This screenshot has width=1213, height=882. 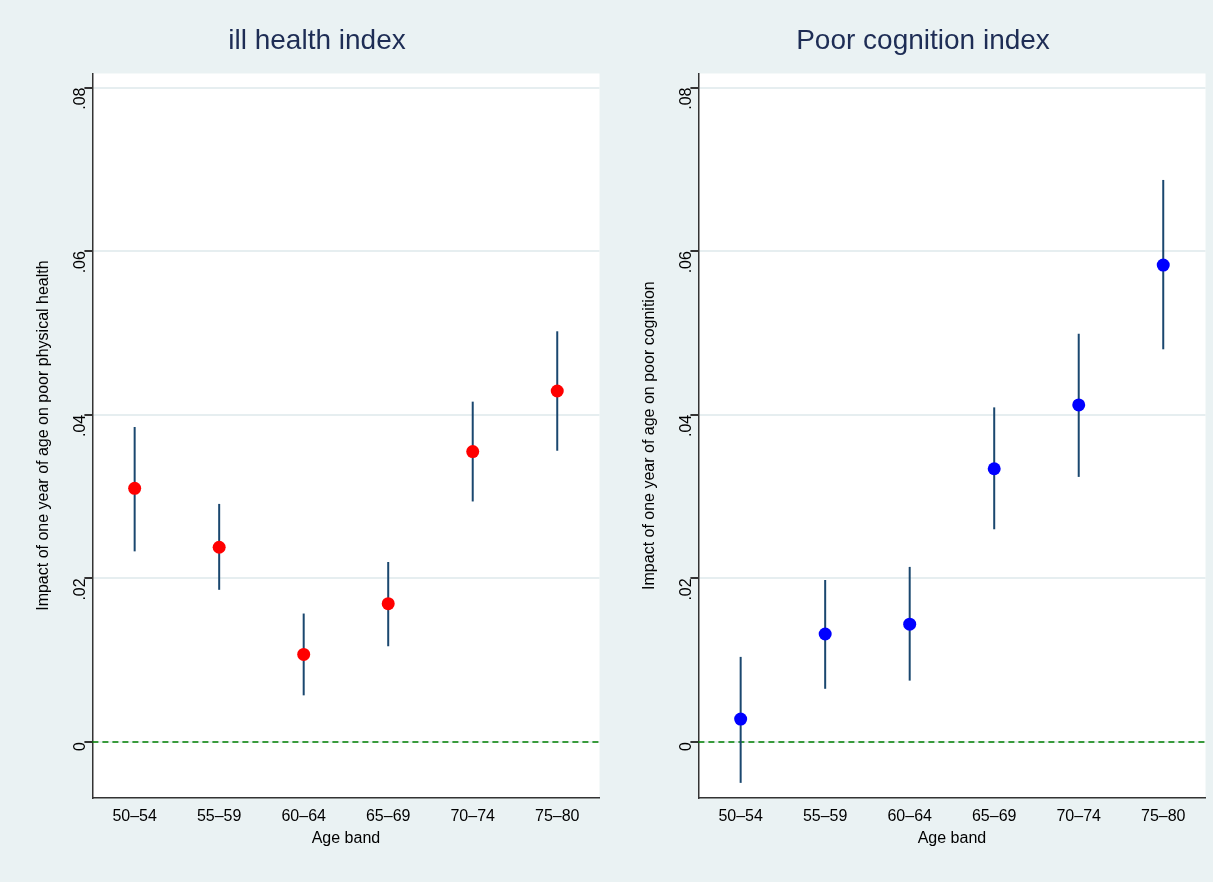 I want to click on chart-title: ill health index, so click(x=317, y=39).